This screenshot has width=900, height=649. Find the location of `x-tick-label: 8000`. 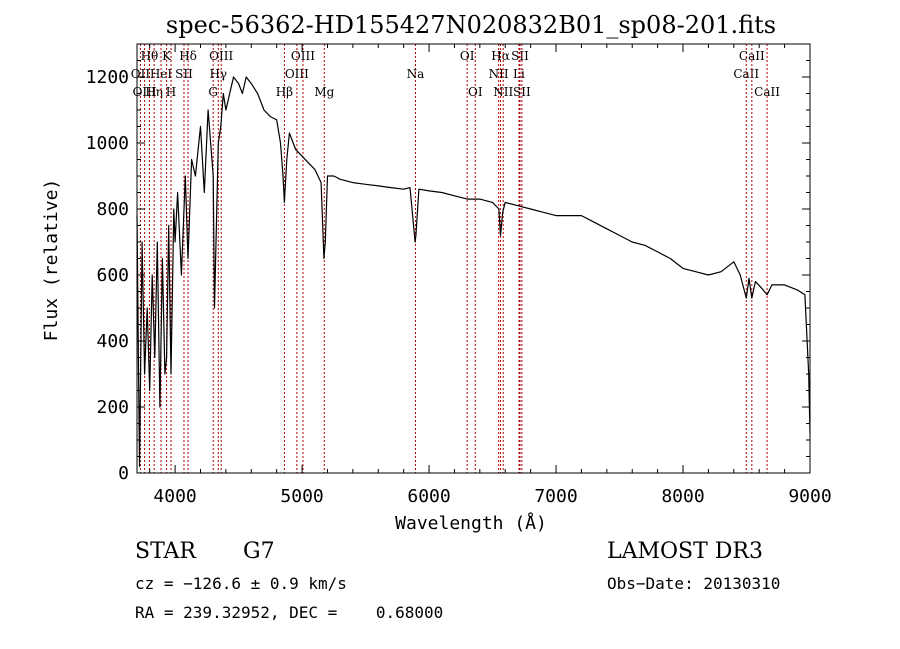

x-tick-label: 8000 is located at coordinates (682, 496).